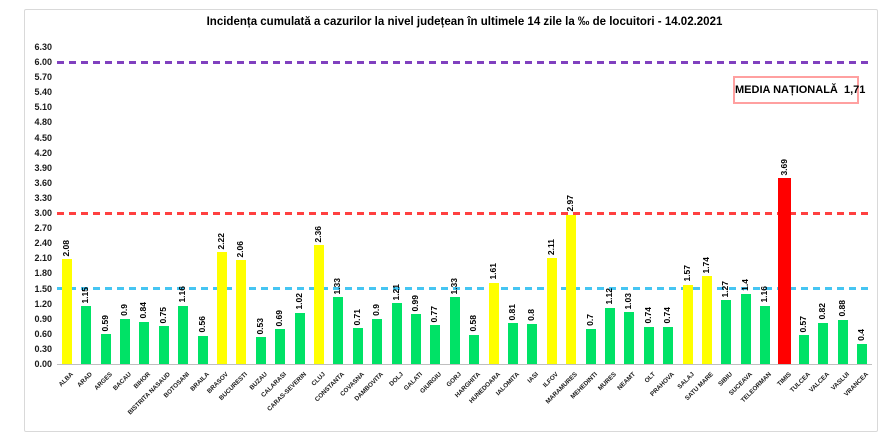  What do you see at coordinates (43, 318) in the screenshot?
I see `y-tick-label: 0.90` at bounding box center [43, 318].